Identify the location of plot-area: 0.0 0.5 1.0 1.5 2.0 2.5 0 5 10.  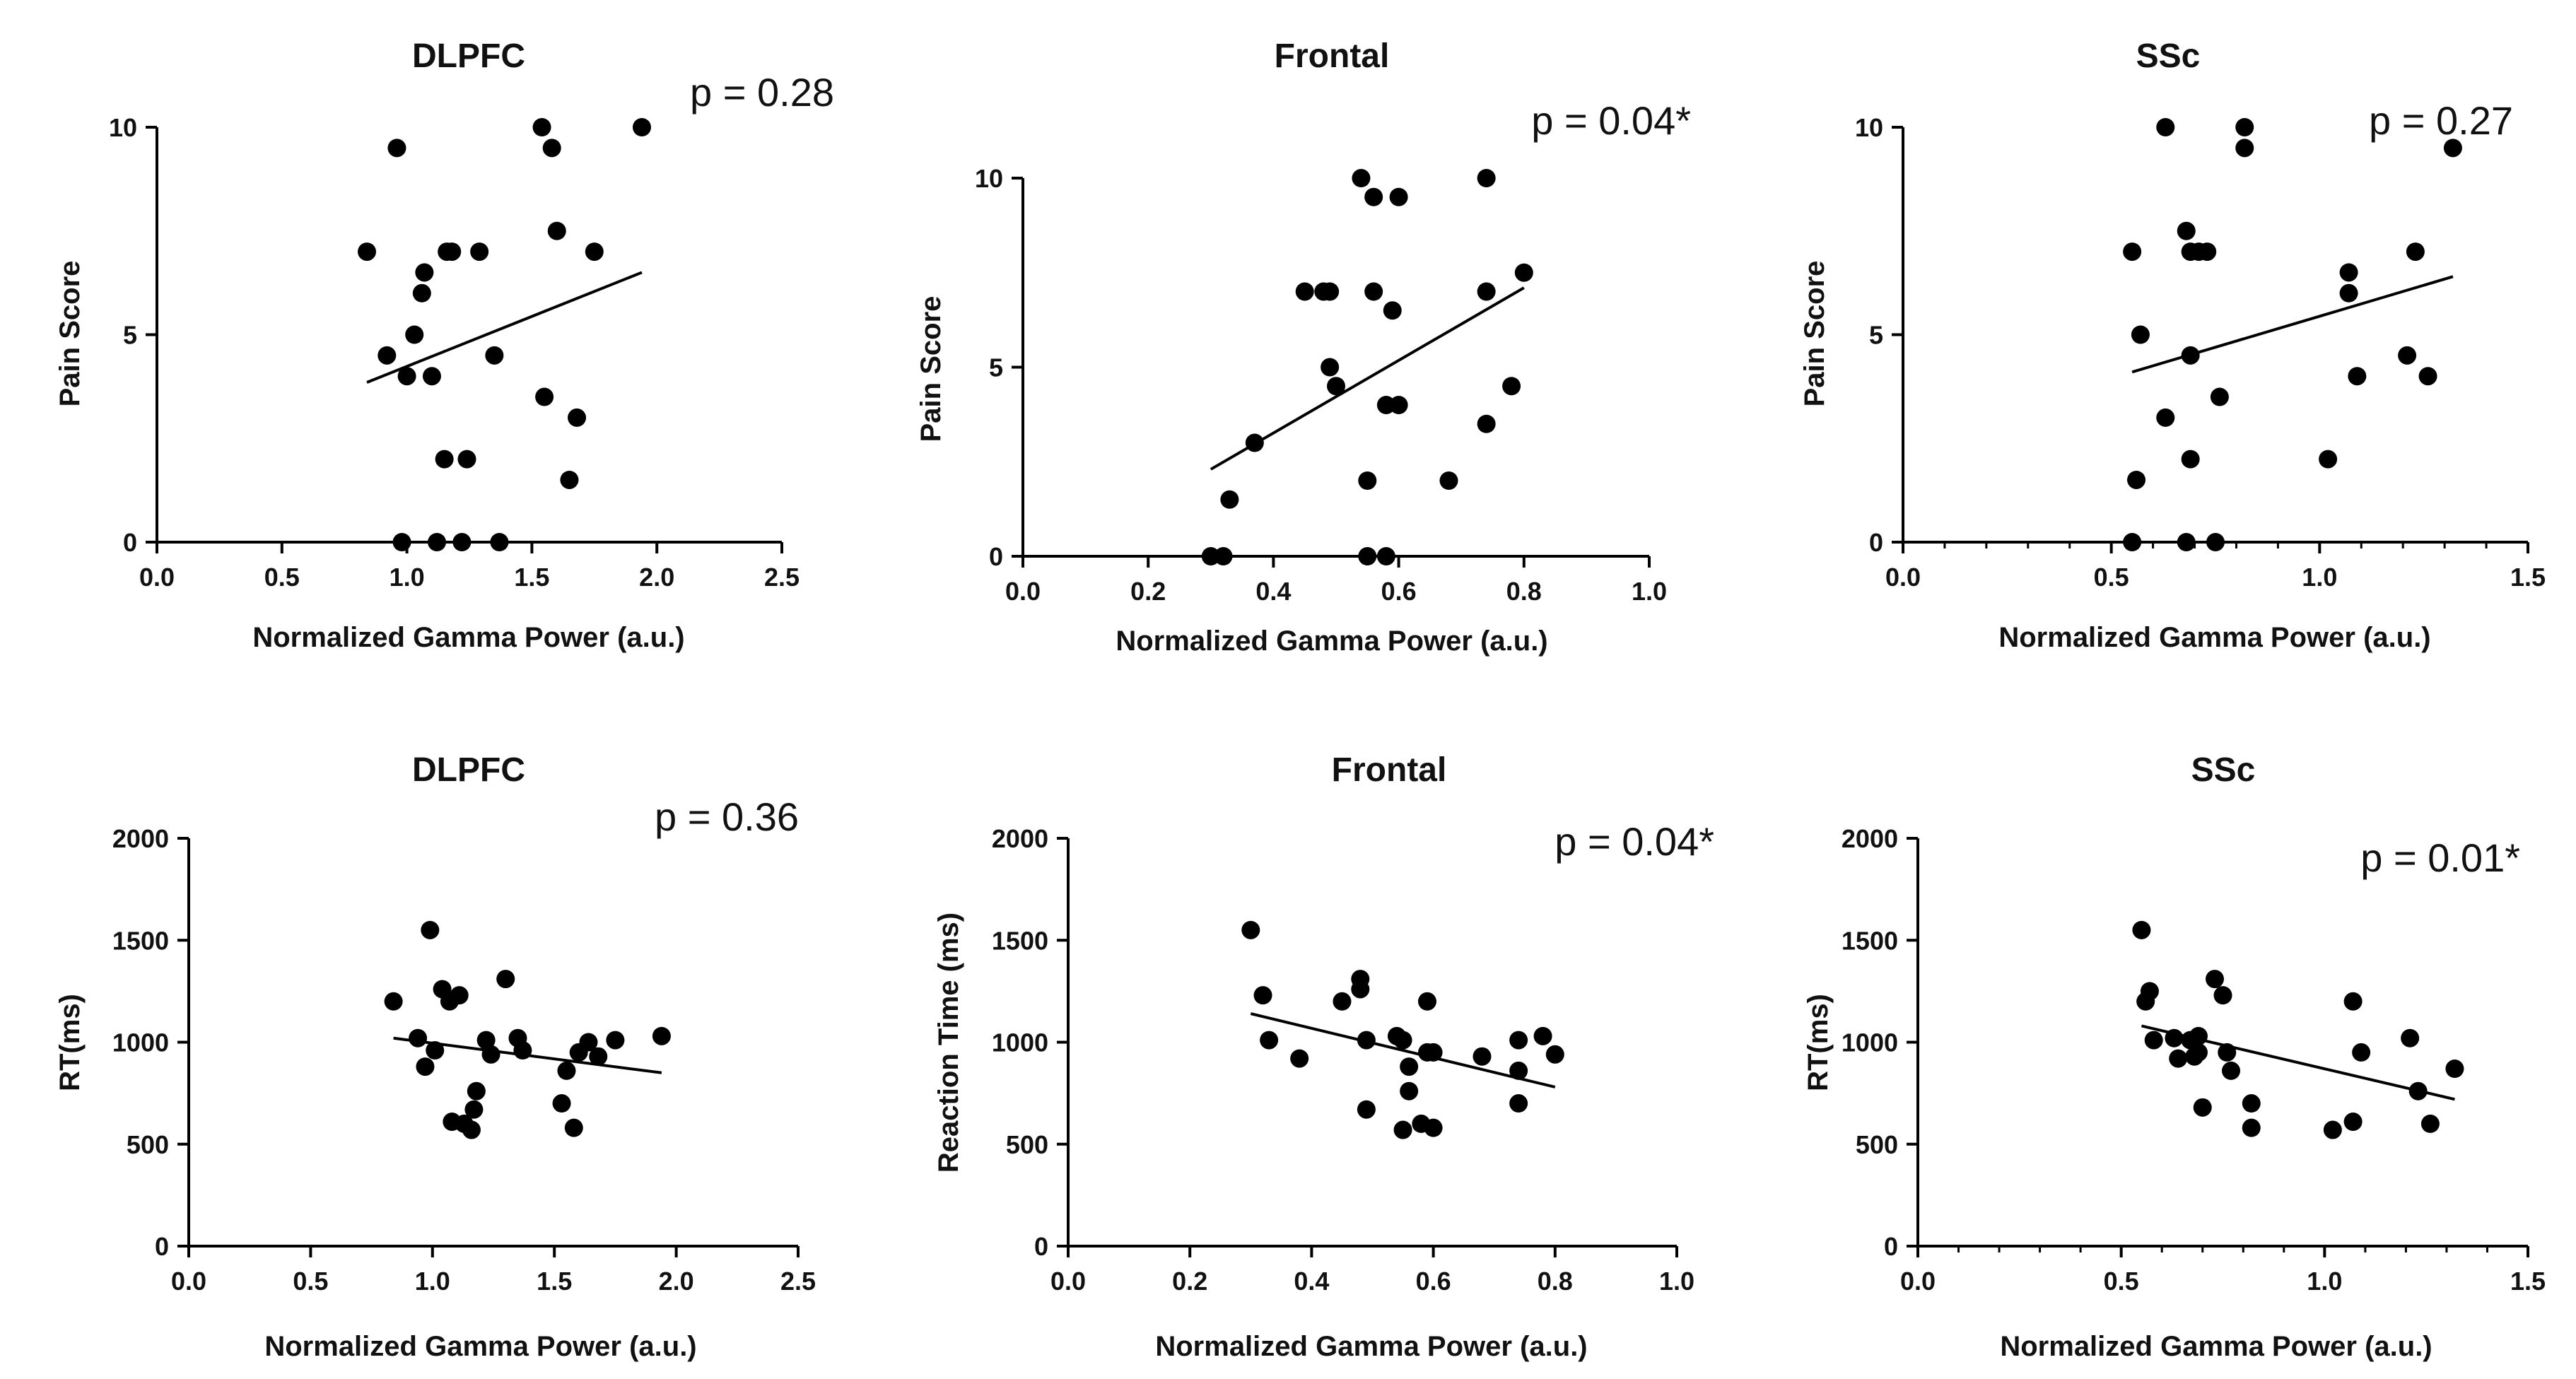
(455, 353).